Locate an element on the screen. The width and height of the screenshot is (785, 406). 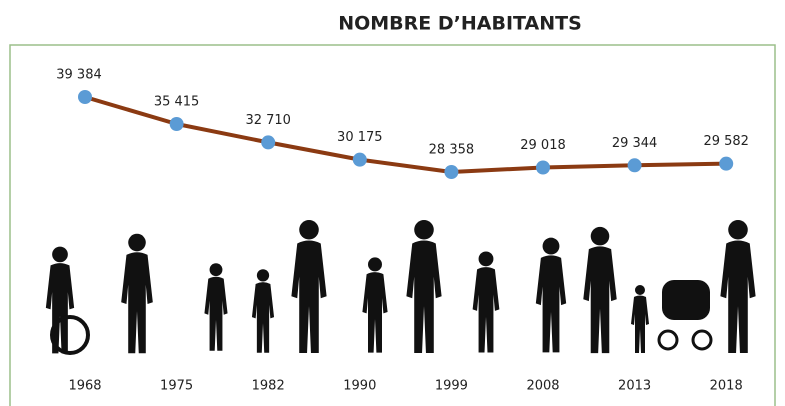
x-tick-label: 1999 is located at coordinates (451, 386).